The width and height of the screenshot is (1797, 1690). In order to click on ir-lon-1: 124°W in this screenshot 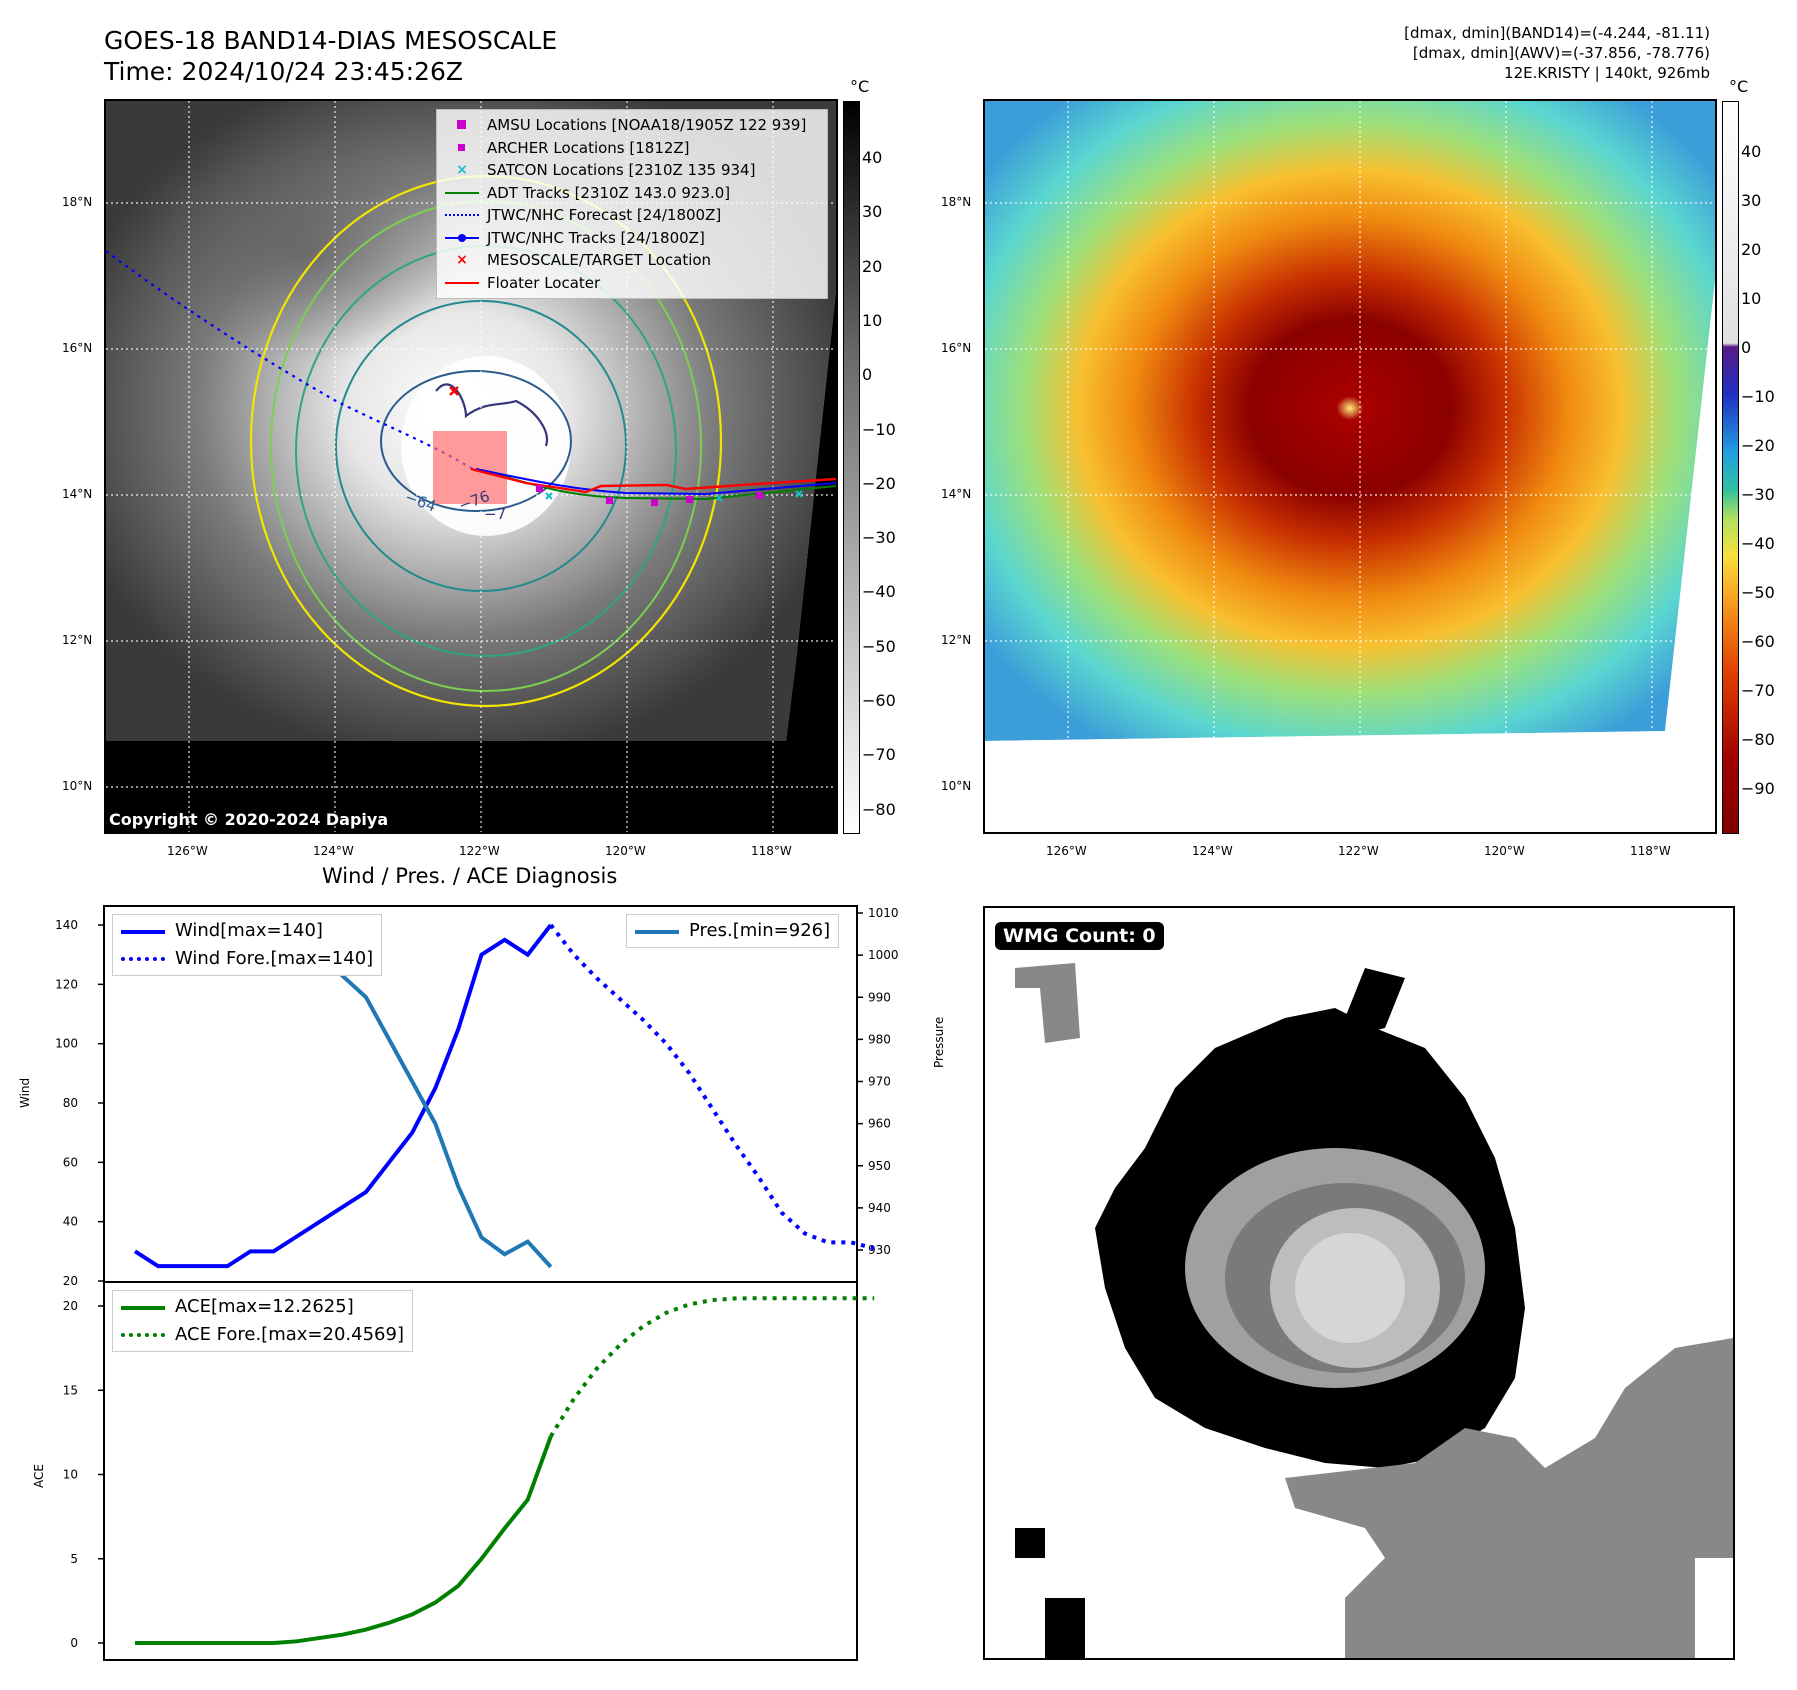, I will do `click(333, 851)`.